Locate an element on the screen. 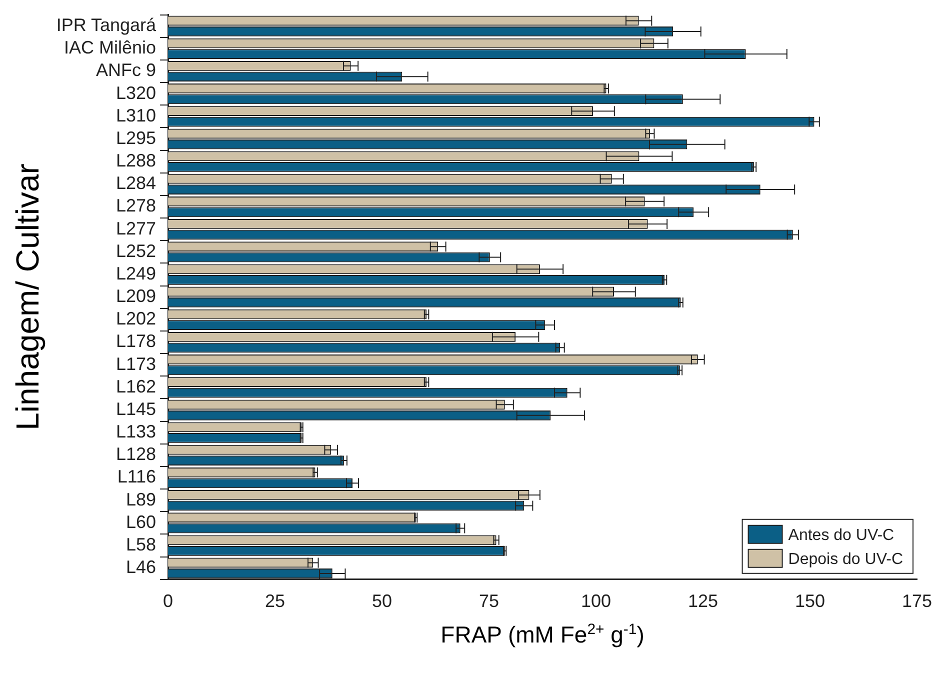  y-tick-label: L209 is located at coordinates (136, 296).